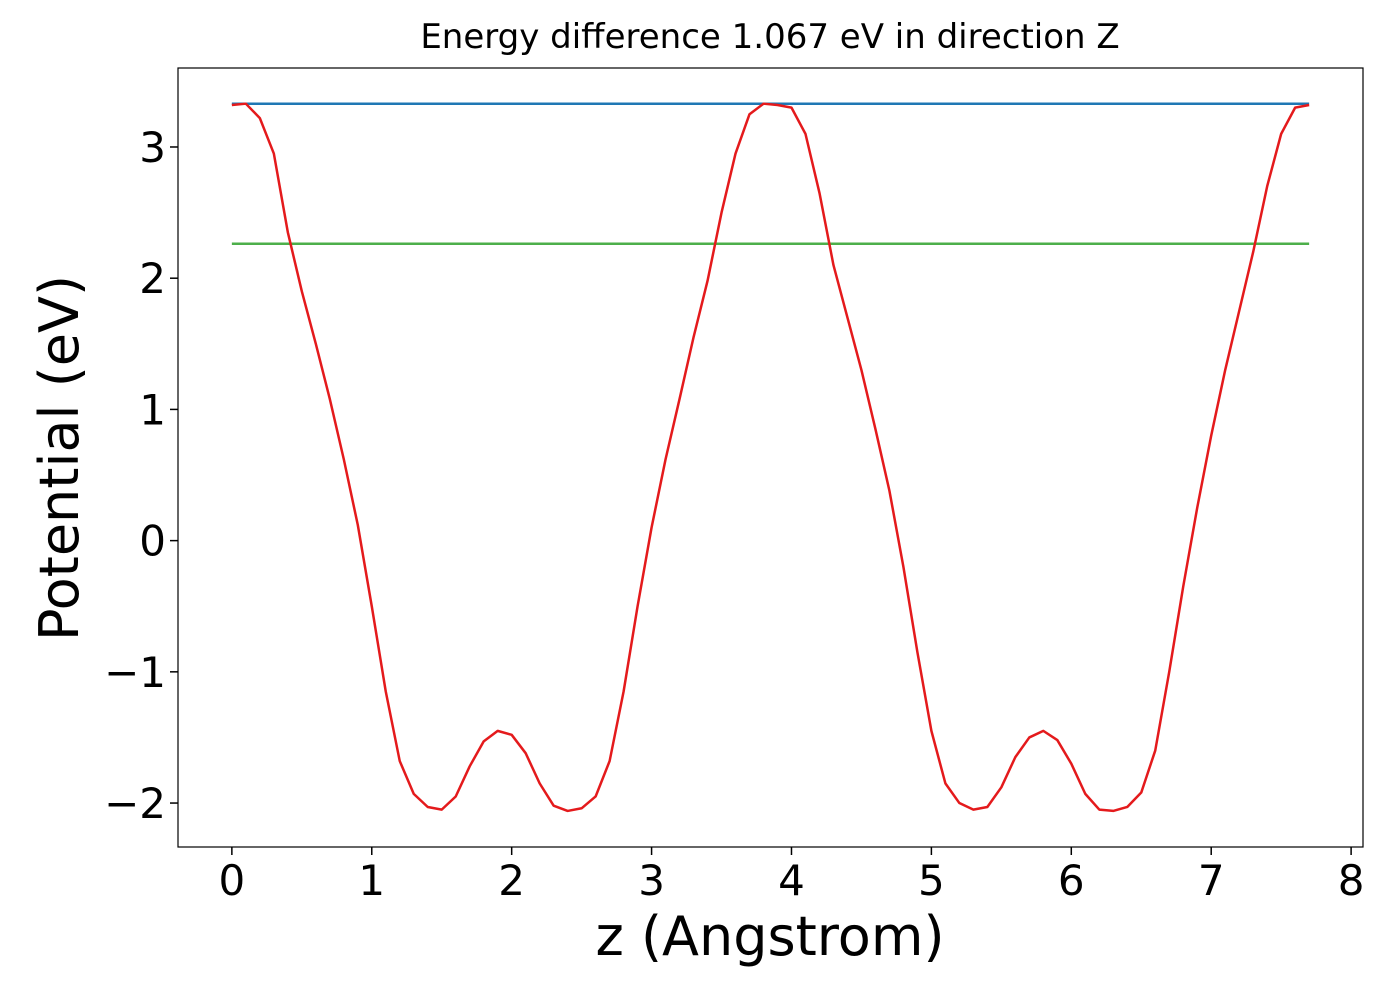  Describe the element at coordinates (152, 278) in the screenshot. I see `y-tick-label: 2` at that location.